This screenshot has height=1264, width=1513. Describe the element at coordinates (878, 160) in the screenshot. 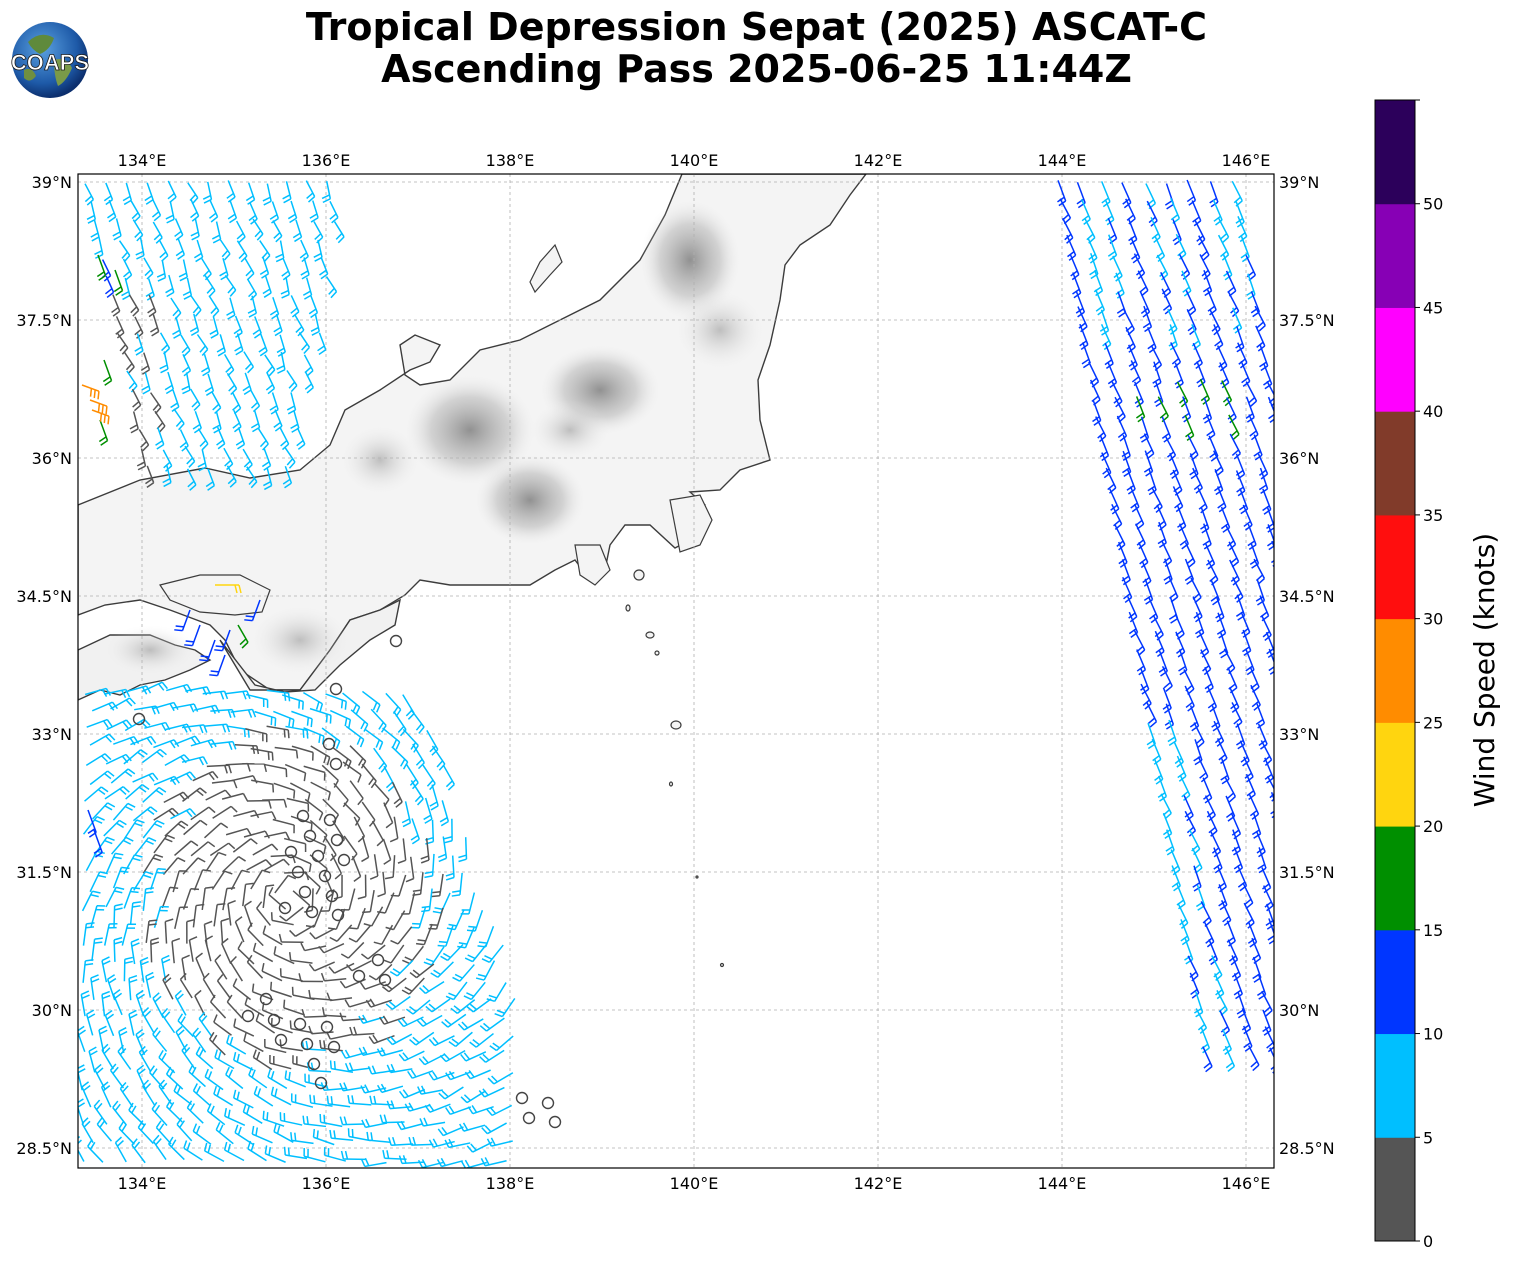

I see `lon-tick-top: 142°E` at that location.